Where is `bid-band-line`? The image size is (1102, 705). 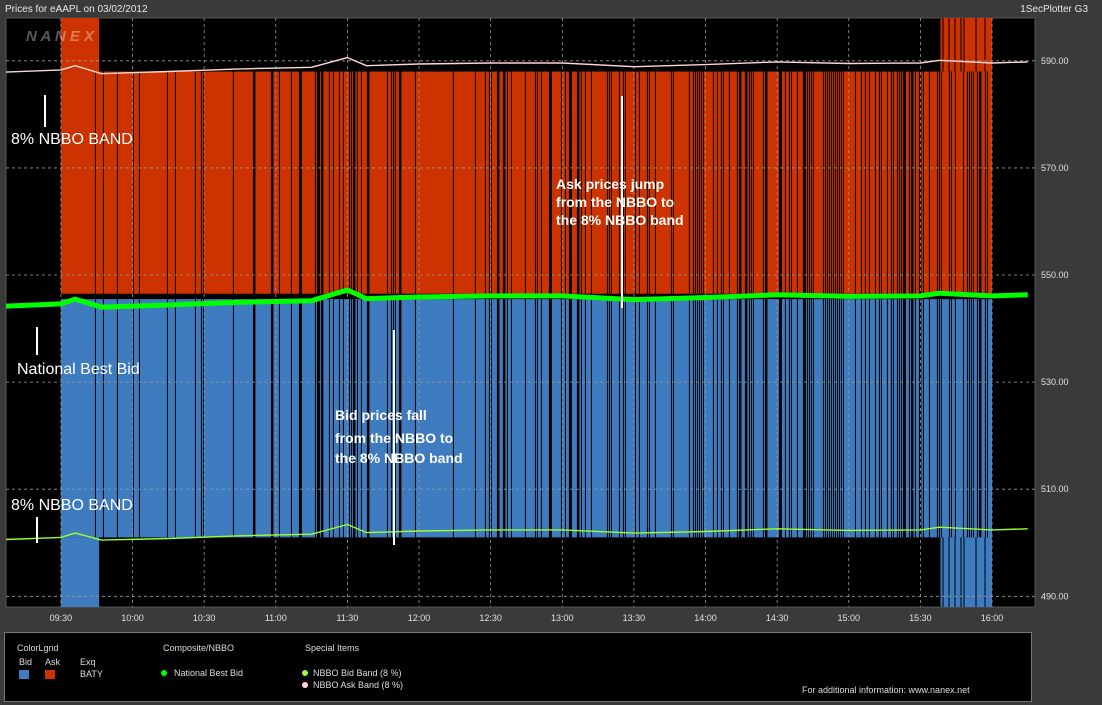
bid-band-line is located at coordinates (516, 532).